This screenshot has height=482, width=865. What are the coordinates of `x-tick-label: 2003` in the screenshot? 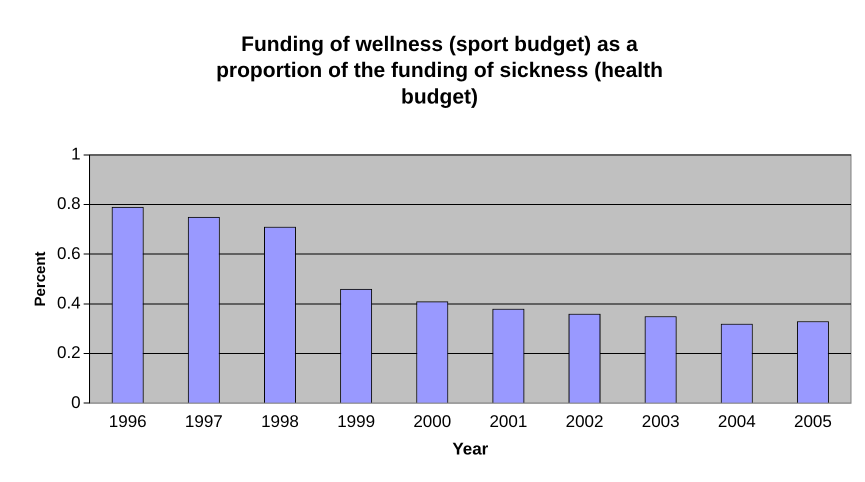 It's located at (661, 422).